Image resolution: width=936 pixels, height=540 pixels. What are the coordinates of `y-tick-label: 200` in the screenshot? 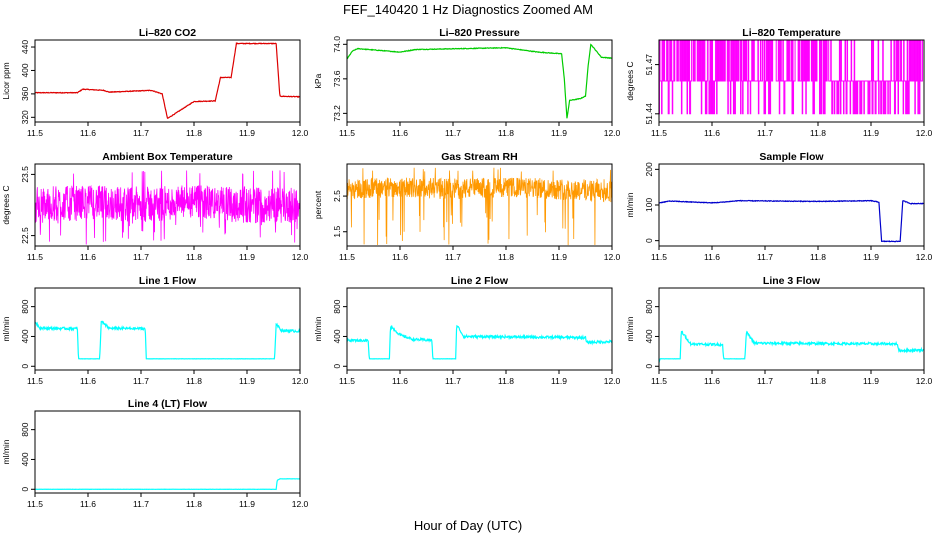 It's located at (649, 169).